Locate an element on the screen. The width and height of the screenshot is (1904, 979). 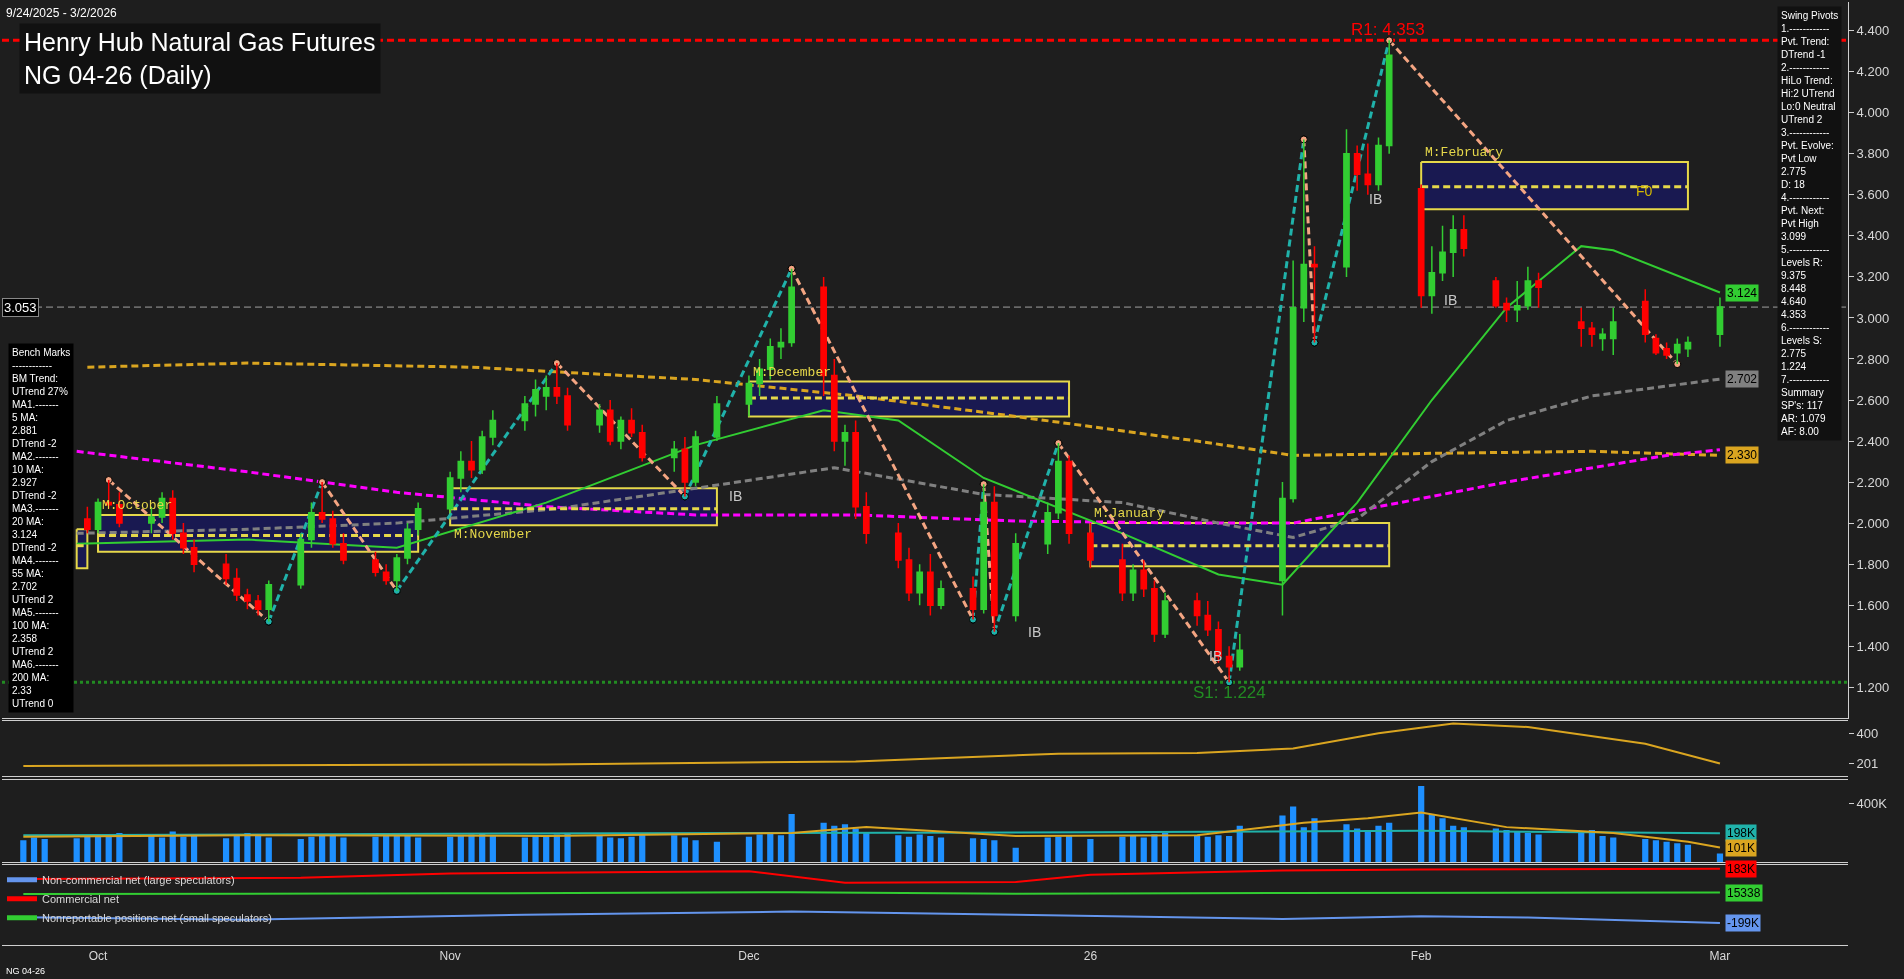
y-tick-label: 1.600 is located at coordinates (1873, 605).